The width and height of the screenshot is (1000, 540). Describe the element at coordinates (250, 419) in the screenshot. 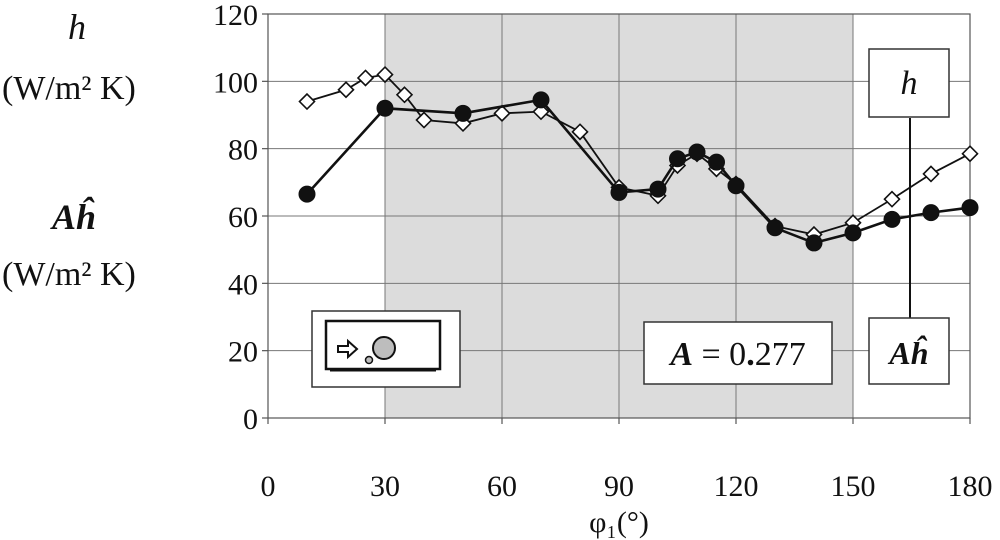

I see `y-tick-label: 0` at that location.